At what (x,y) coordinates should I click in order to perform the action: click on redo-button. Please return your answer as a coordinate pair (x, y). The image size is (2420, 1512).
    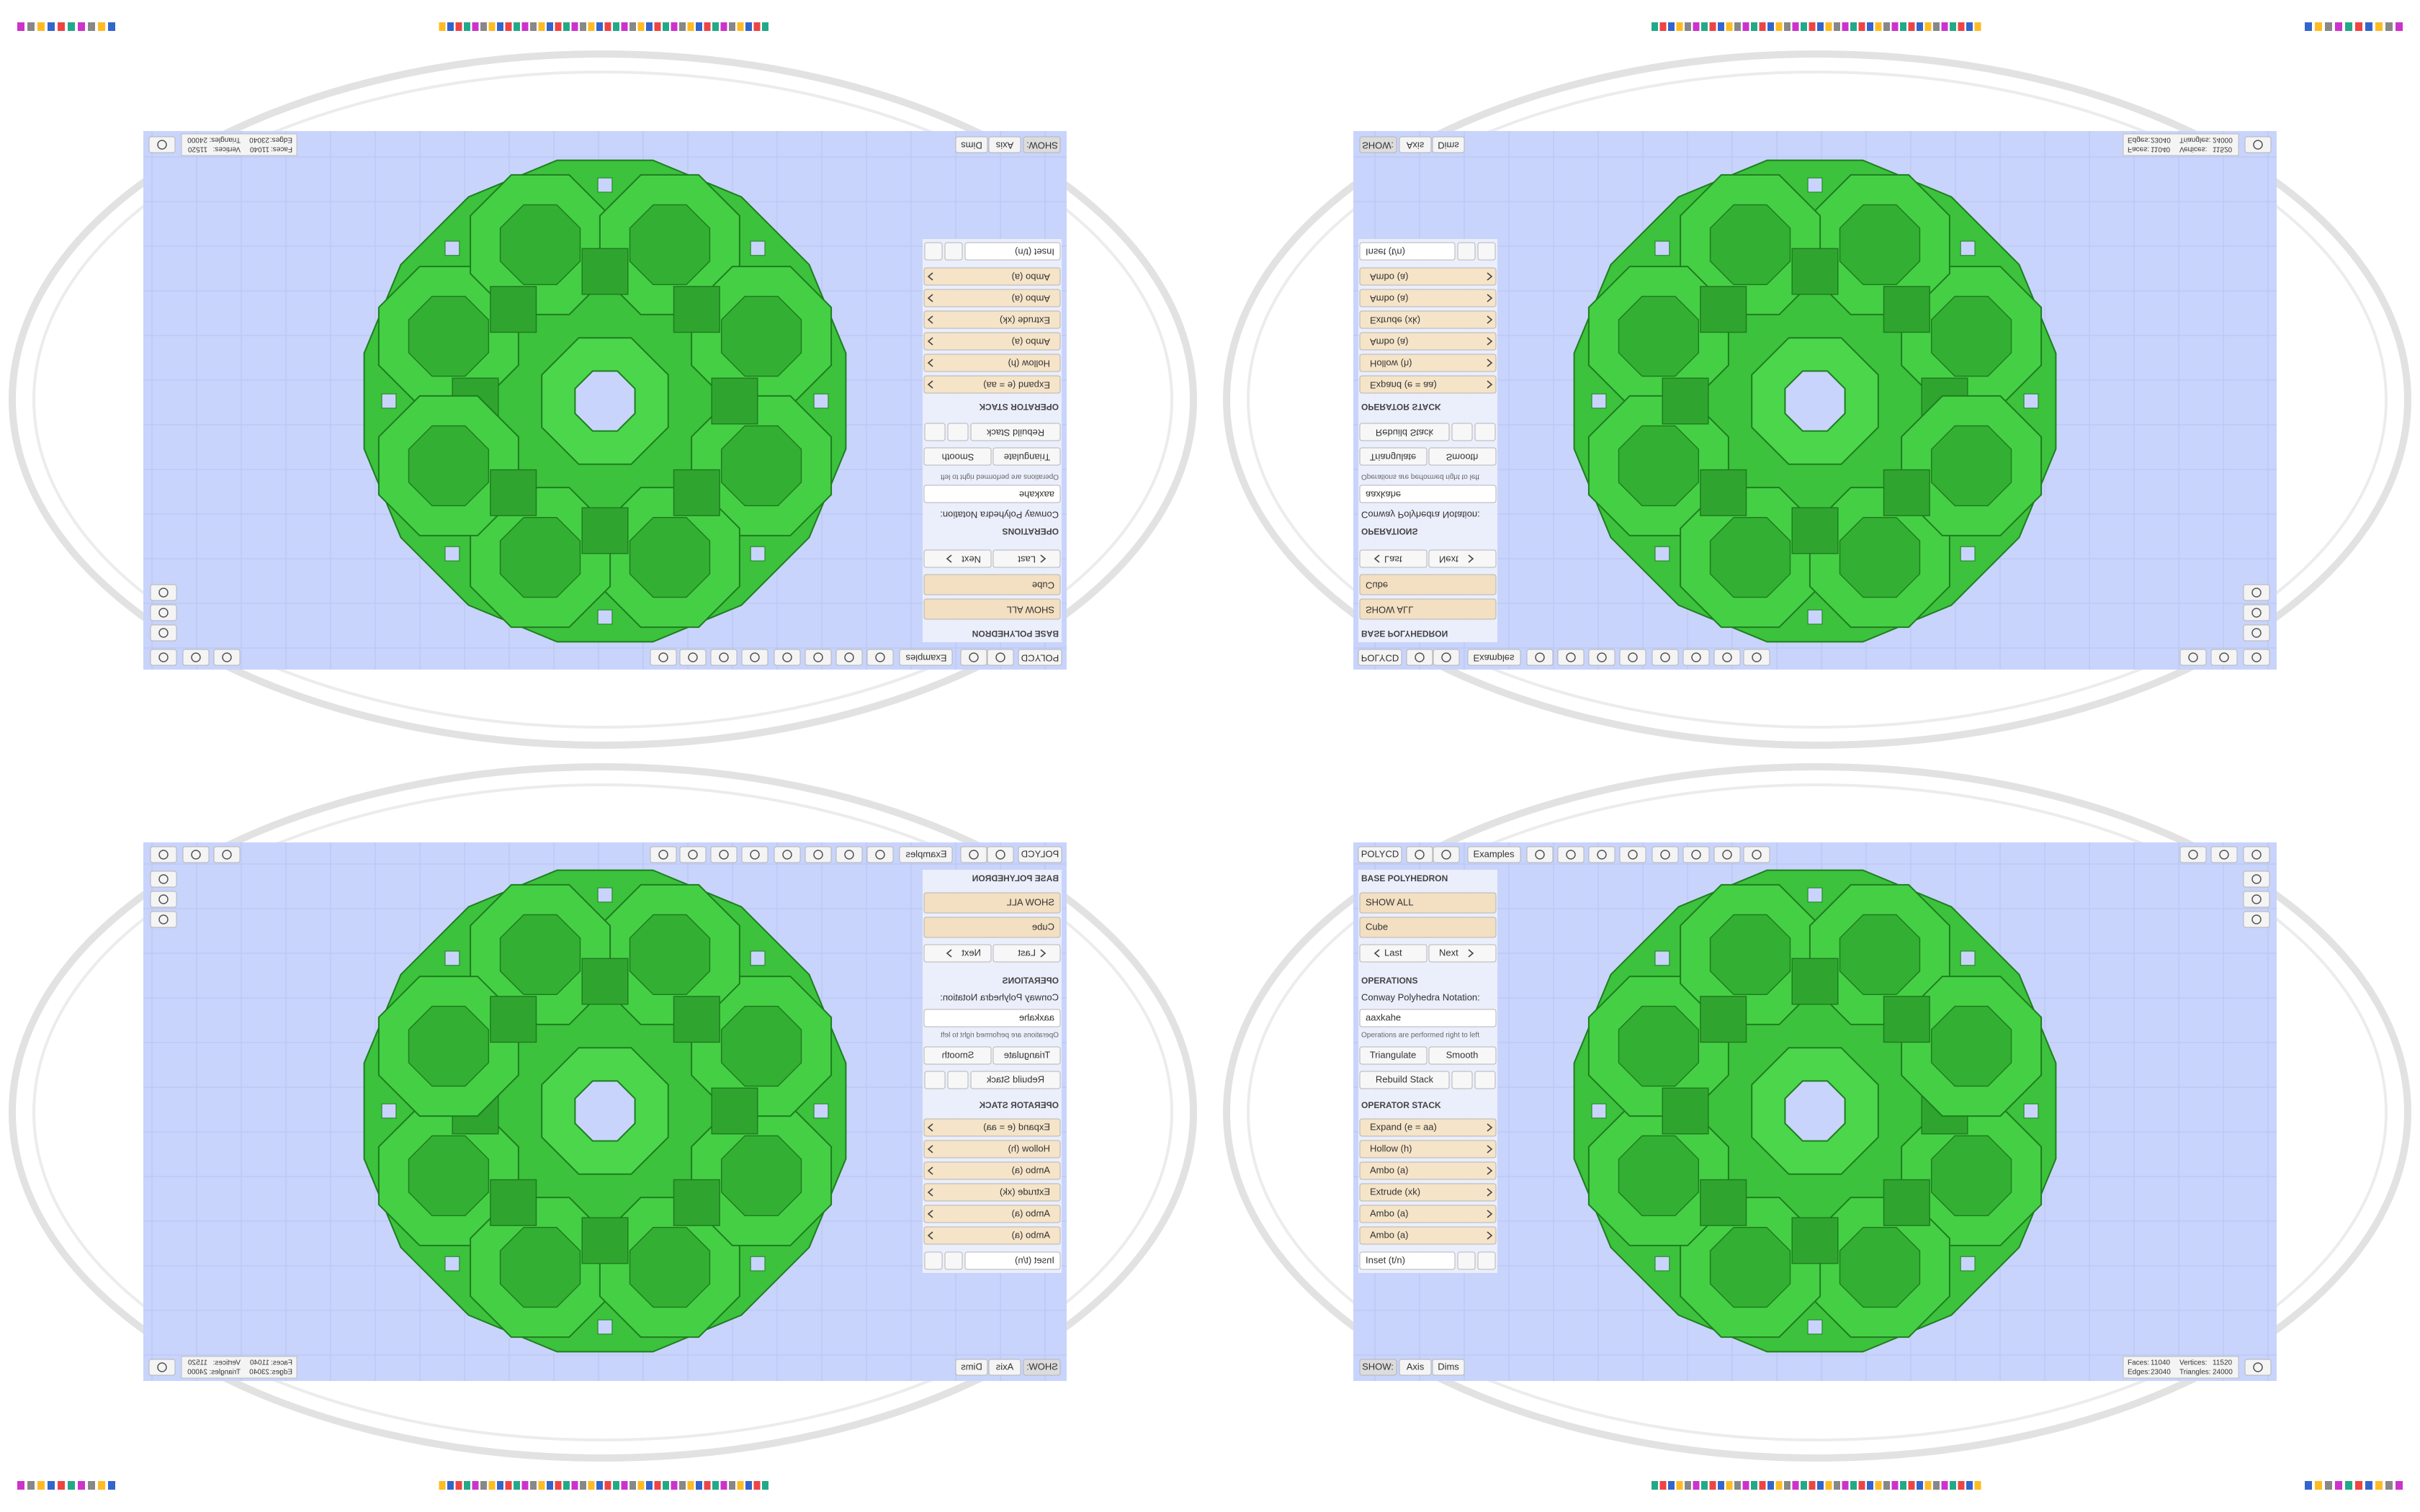
    Looking at the image, I should click on (1446, 854).